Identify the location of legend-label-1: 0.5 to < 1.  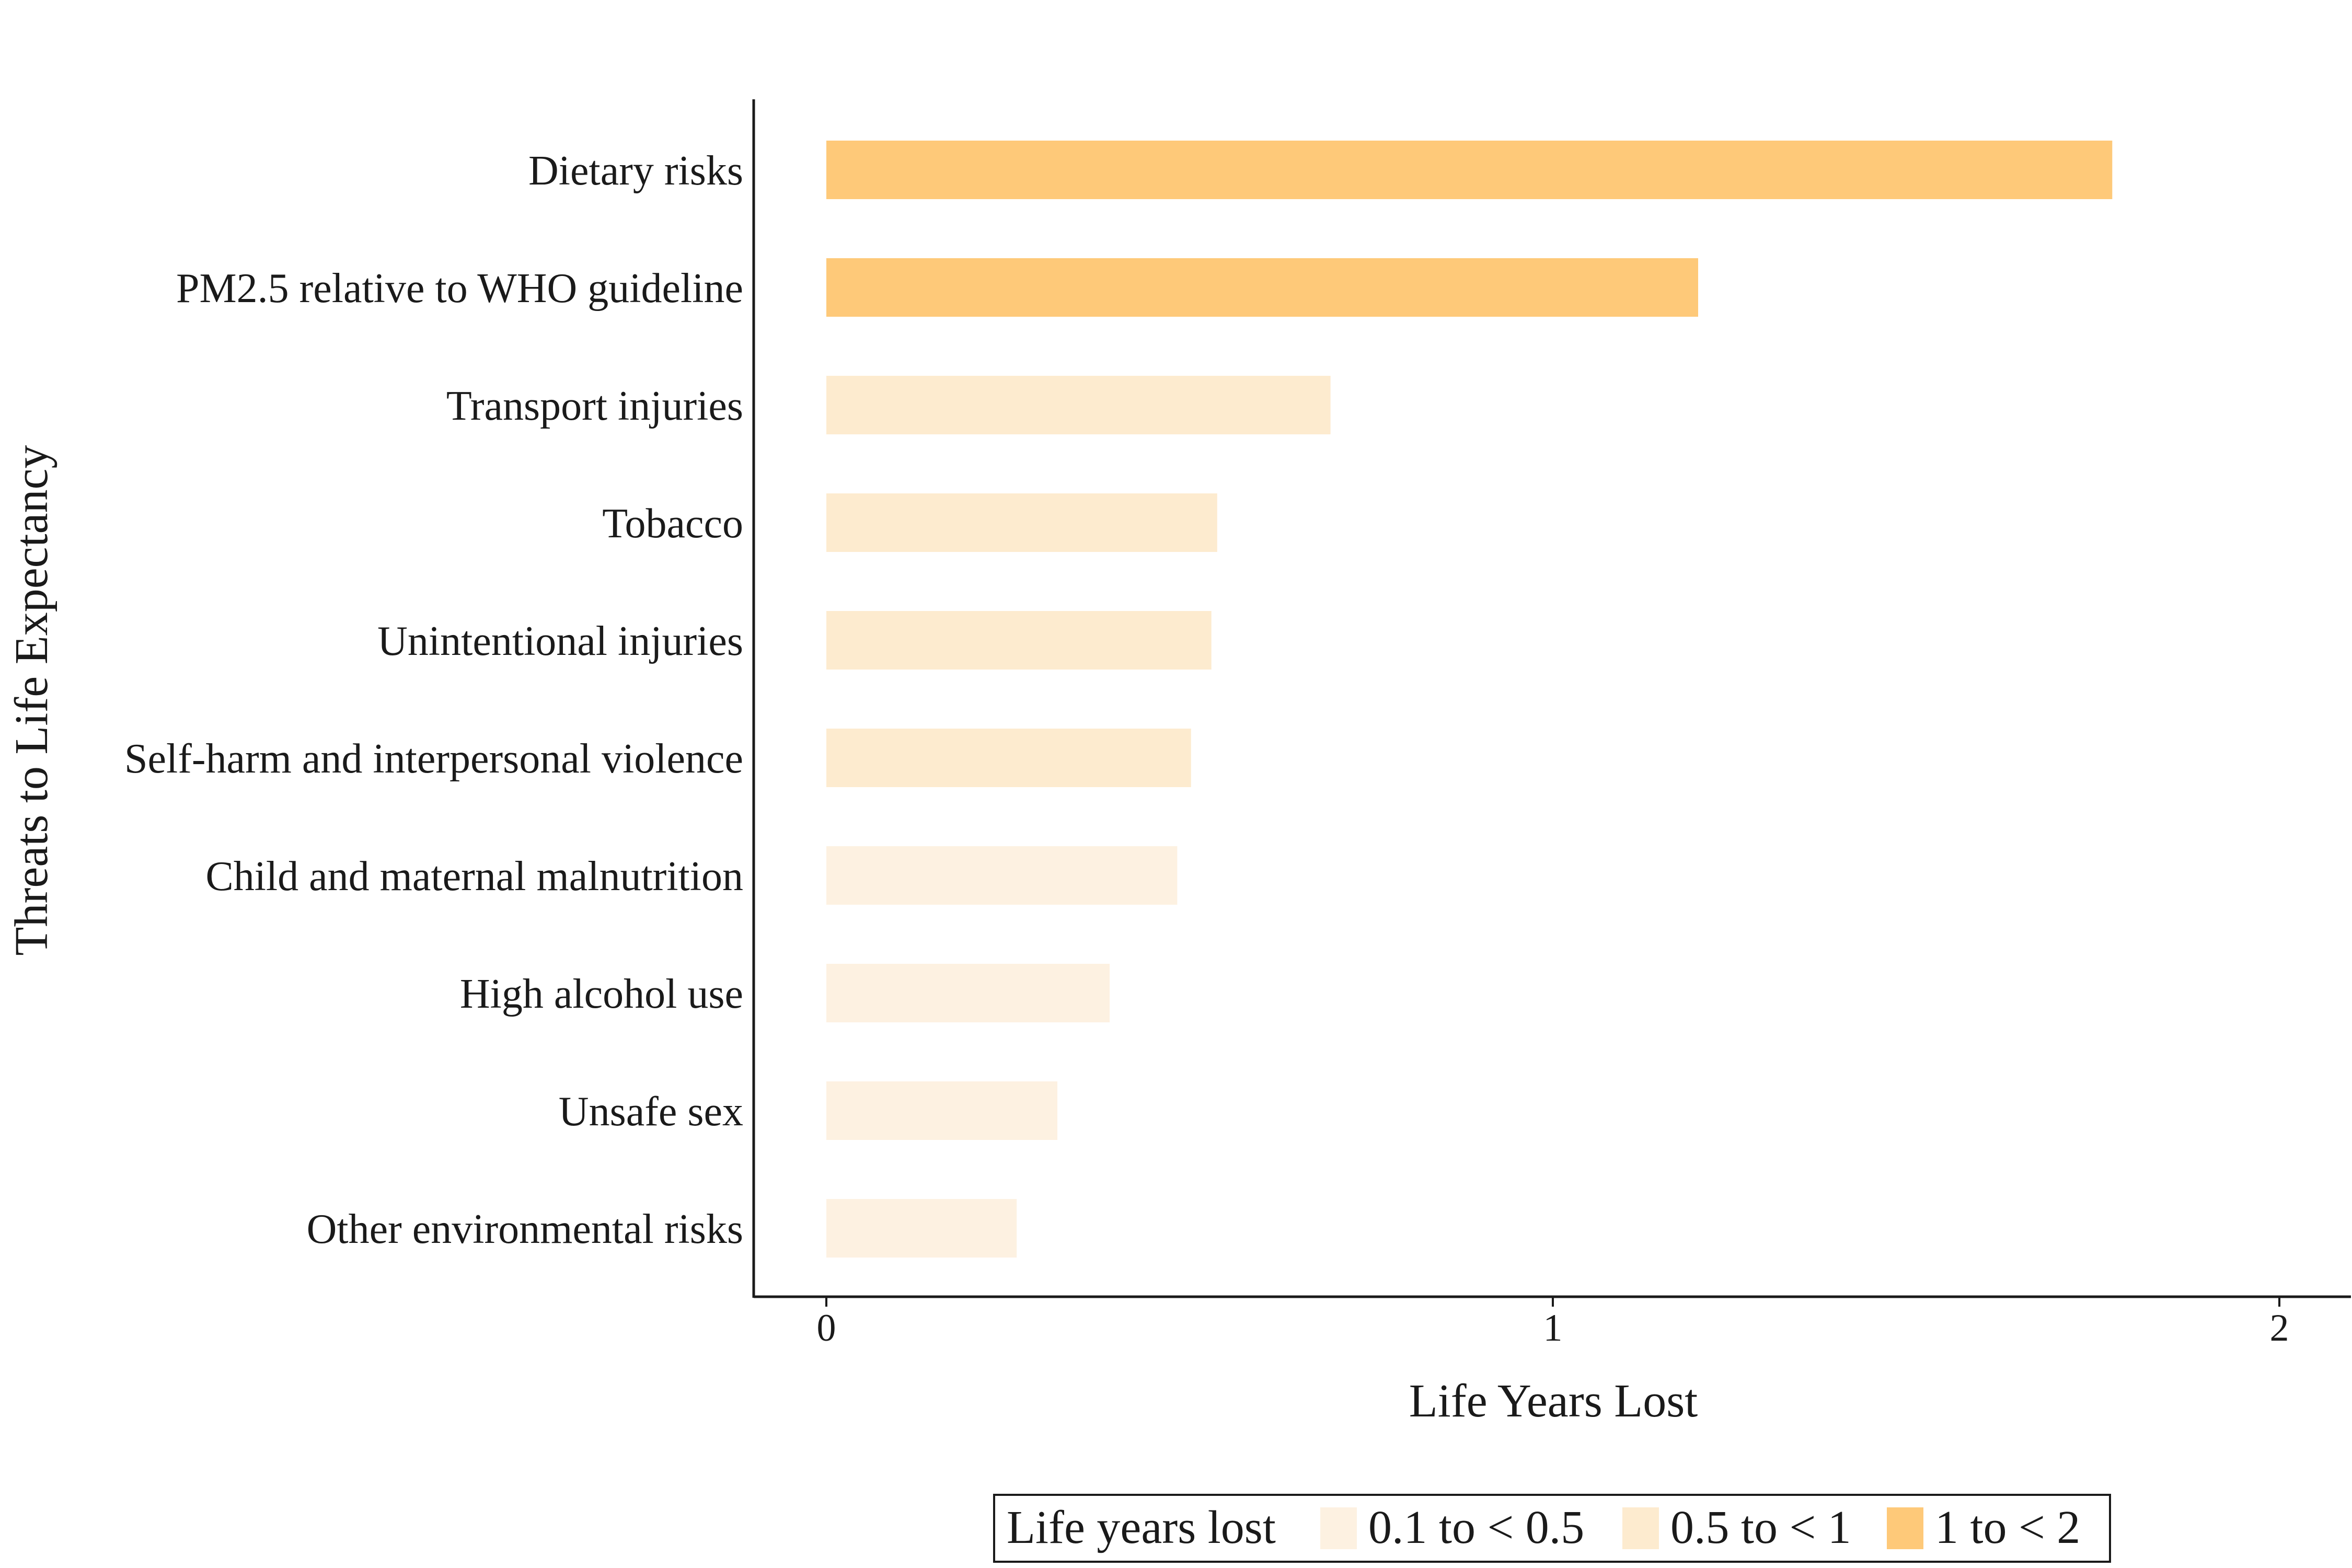
(1760, 1527).